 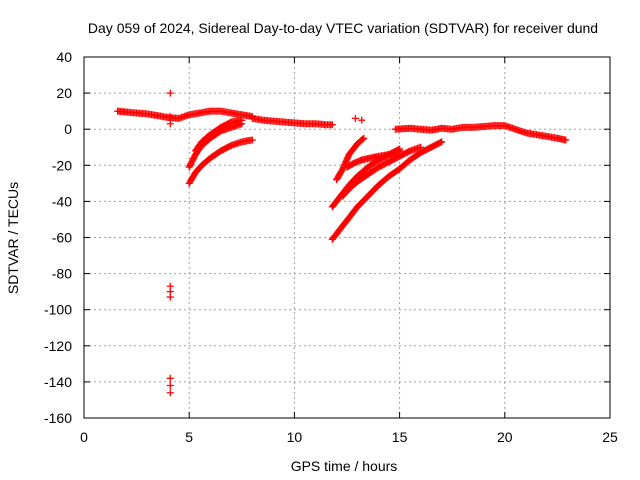 I want to click on y-tick-label: -40, so click(x=62, y=201).